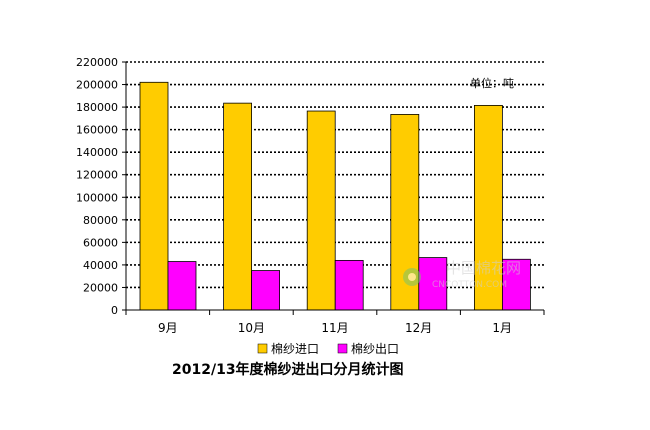  I want to click on y-tick-label: 40000, so click(100, 265).